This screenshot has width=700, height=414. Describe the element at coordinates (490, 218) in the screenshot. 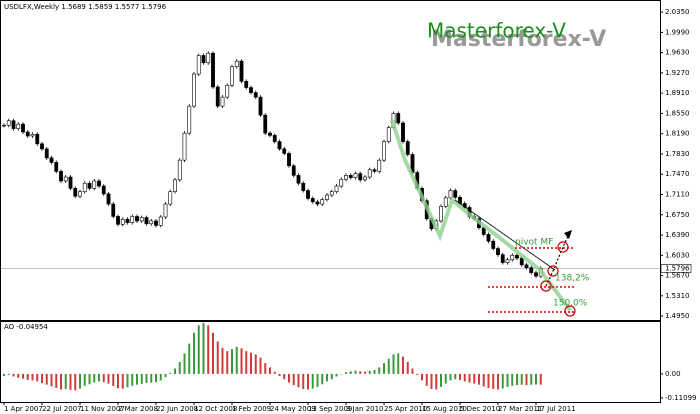

I see `analysis-overlay: pivot MF 138,2% 150,0%` at that location.